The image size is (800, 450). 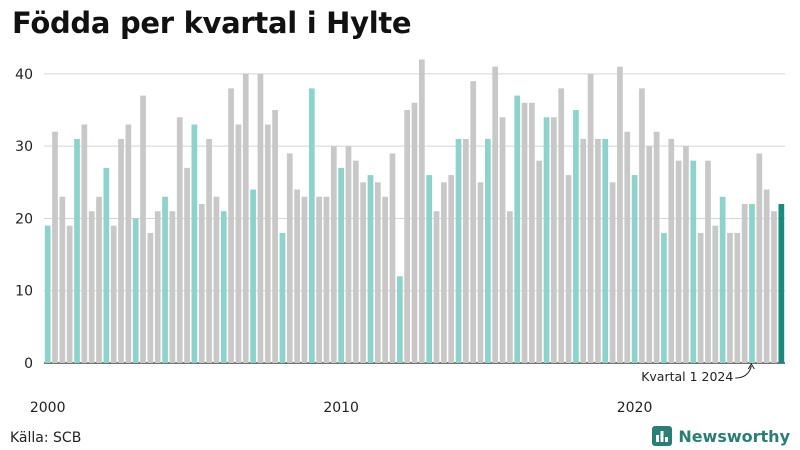 What do you see at coordinates (48, 408) in the screenshot?
I see `x-tick-label: 2000` at bounding box center [48, 408].